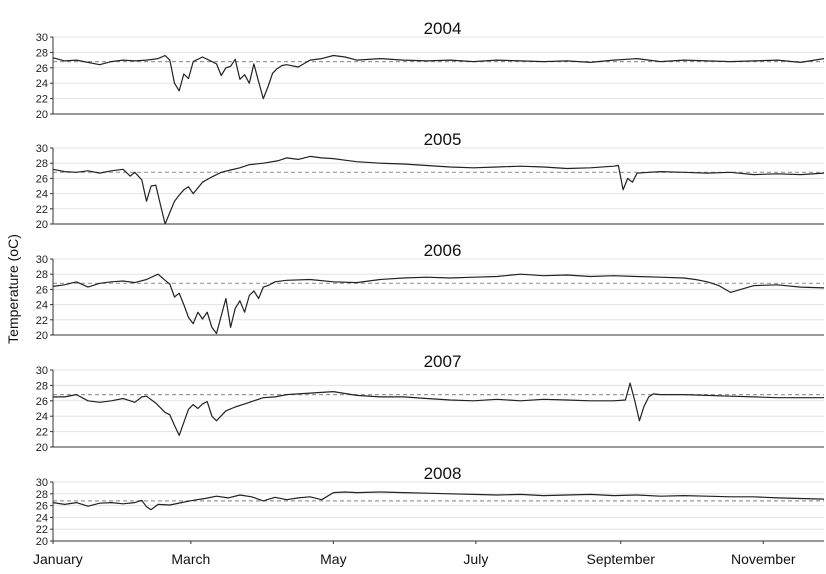 The width and height of the screenshot is (826, 574). Describe the element at coordinates (333, 559) in the screenshot. I see `x-tick-label: May` at that location.